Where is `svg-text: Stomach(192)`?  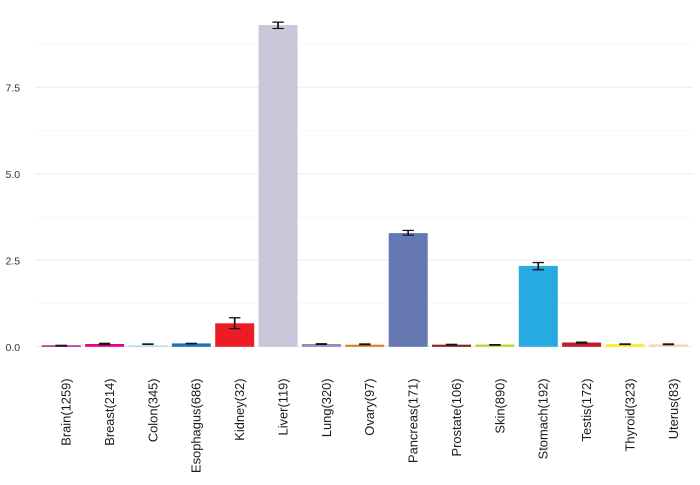 svg-text: Stomach(192) is located at coordinates (543, 418).